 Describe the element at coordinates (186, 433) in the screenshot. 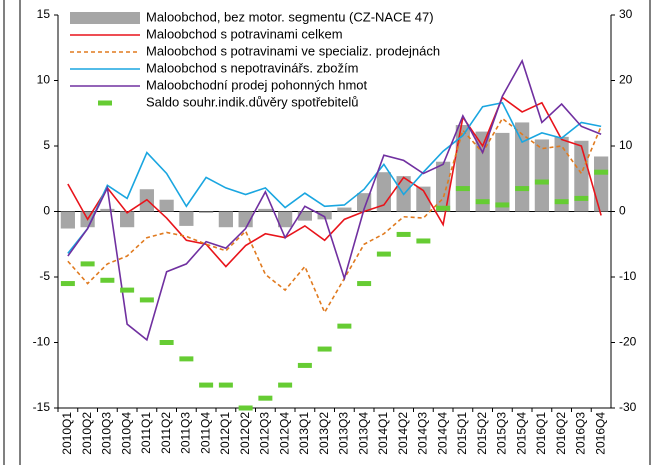

I see `x-tick-label: 2011Q3` at that location.